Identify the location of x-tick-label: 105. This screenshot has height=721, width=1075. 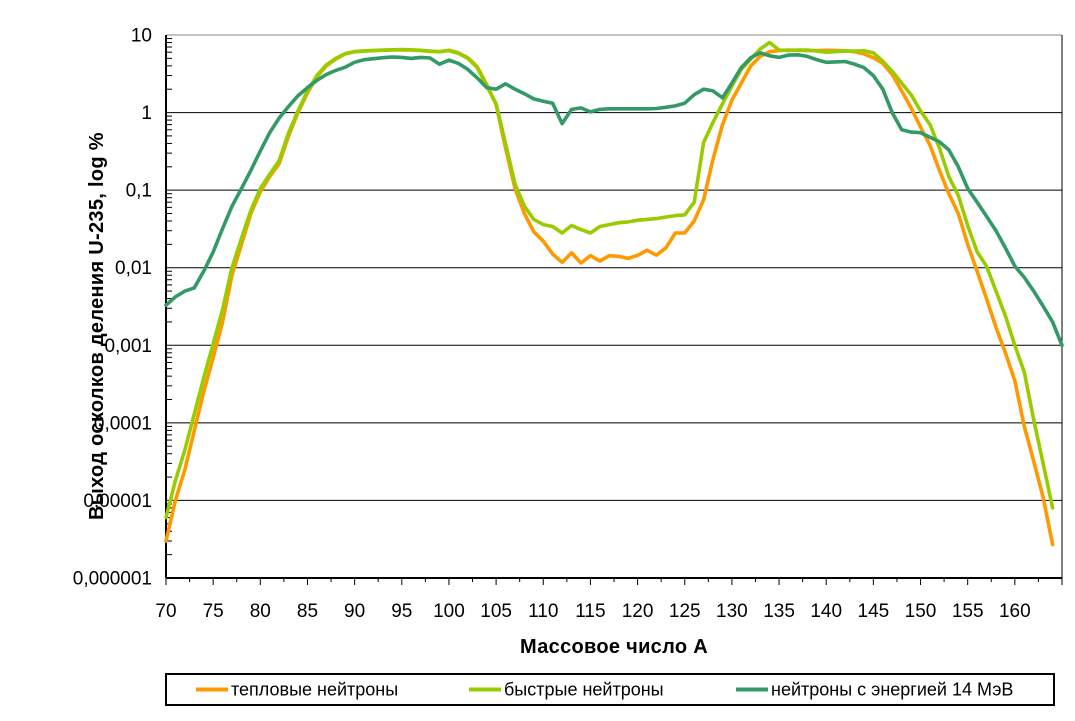
(496, 611).